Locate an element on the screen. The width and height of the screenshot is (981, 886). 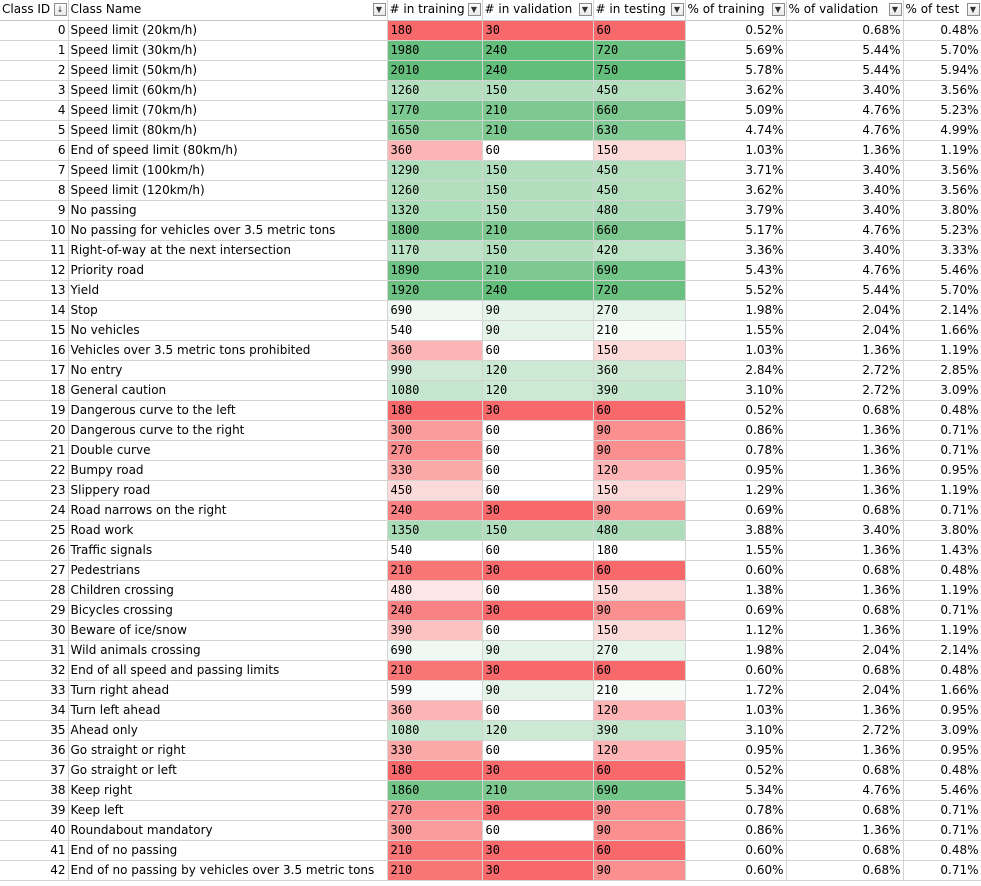
cell-class-id: 0 is located at coordinates (34, 30).